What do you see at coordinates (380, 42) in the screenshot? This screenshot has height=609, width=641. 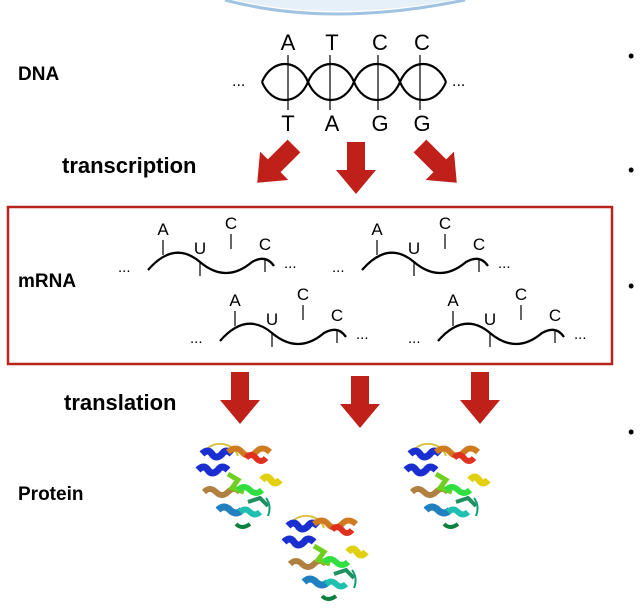 I see `dna-top-base-3: C` at bounding box center [380, 42].